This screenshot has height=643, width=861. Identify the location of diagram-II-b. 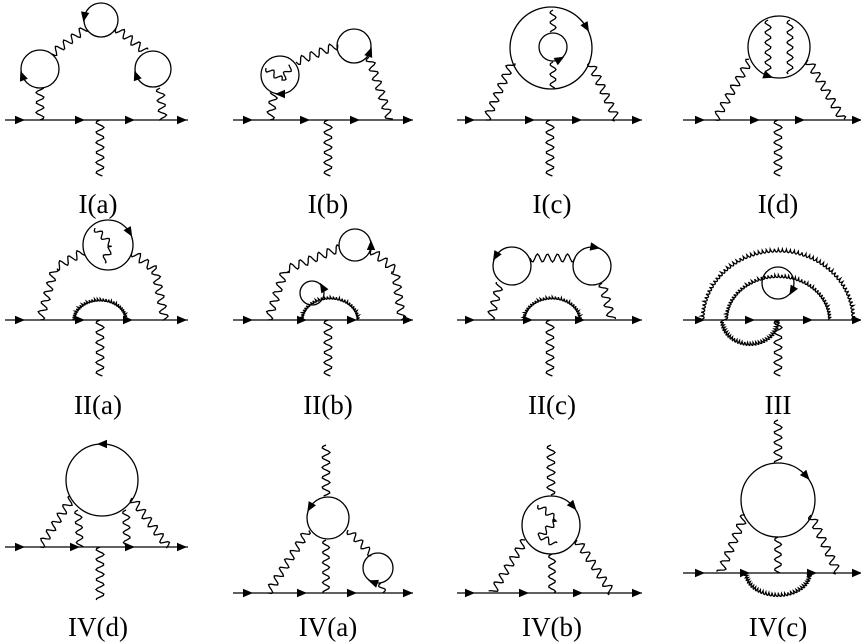
(323, 302).